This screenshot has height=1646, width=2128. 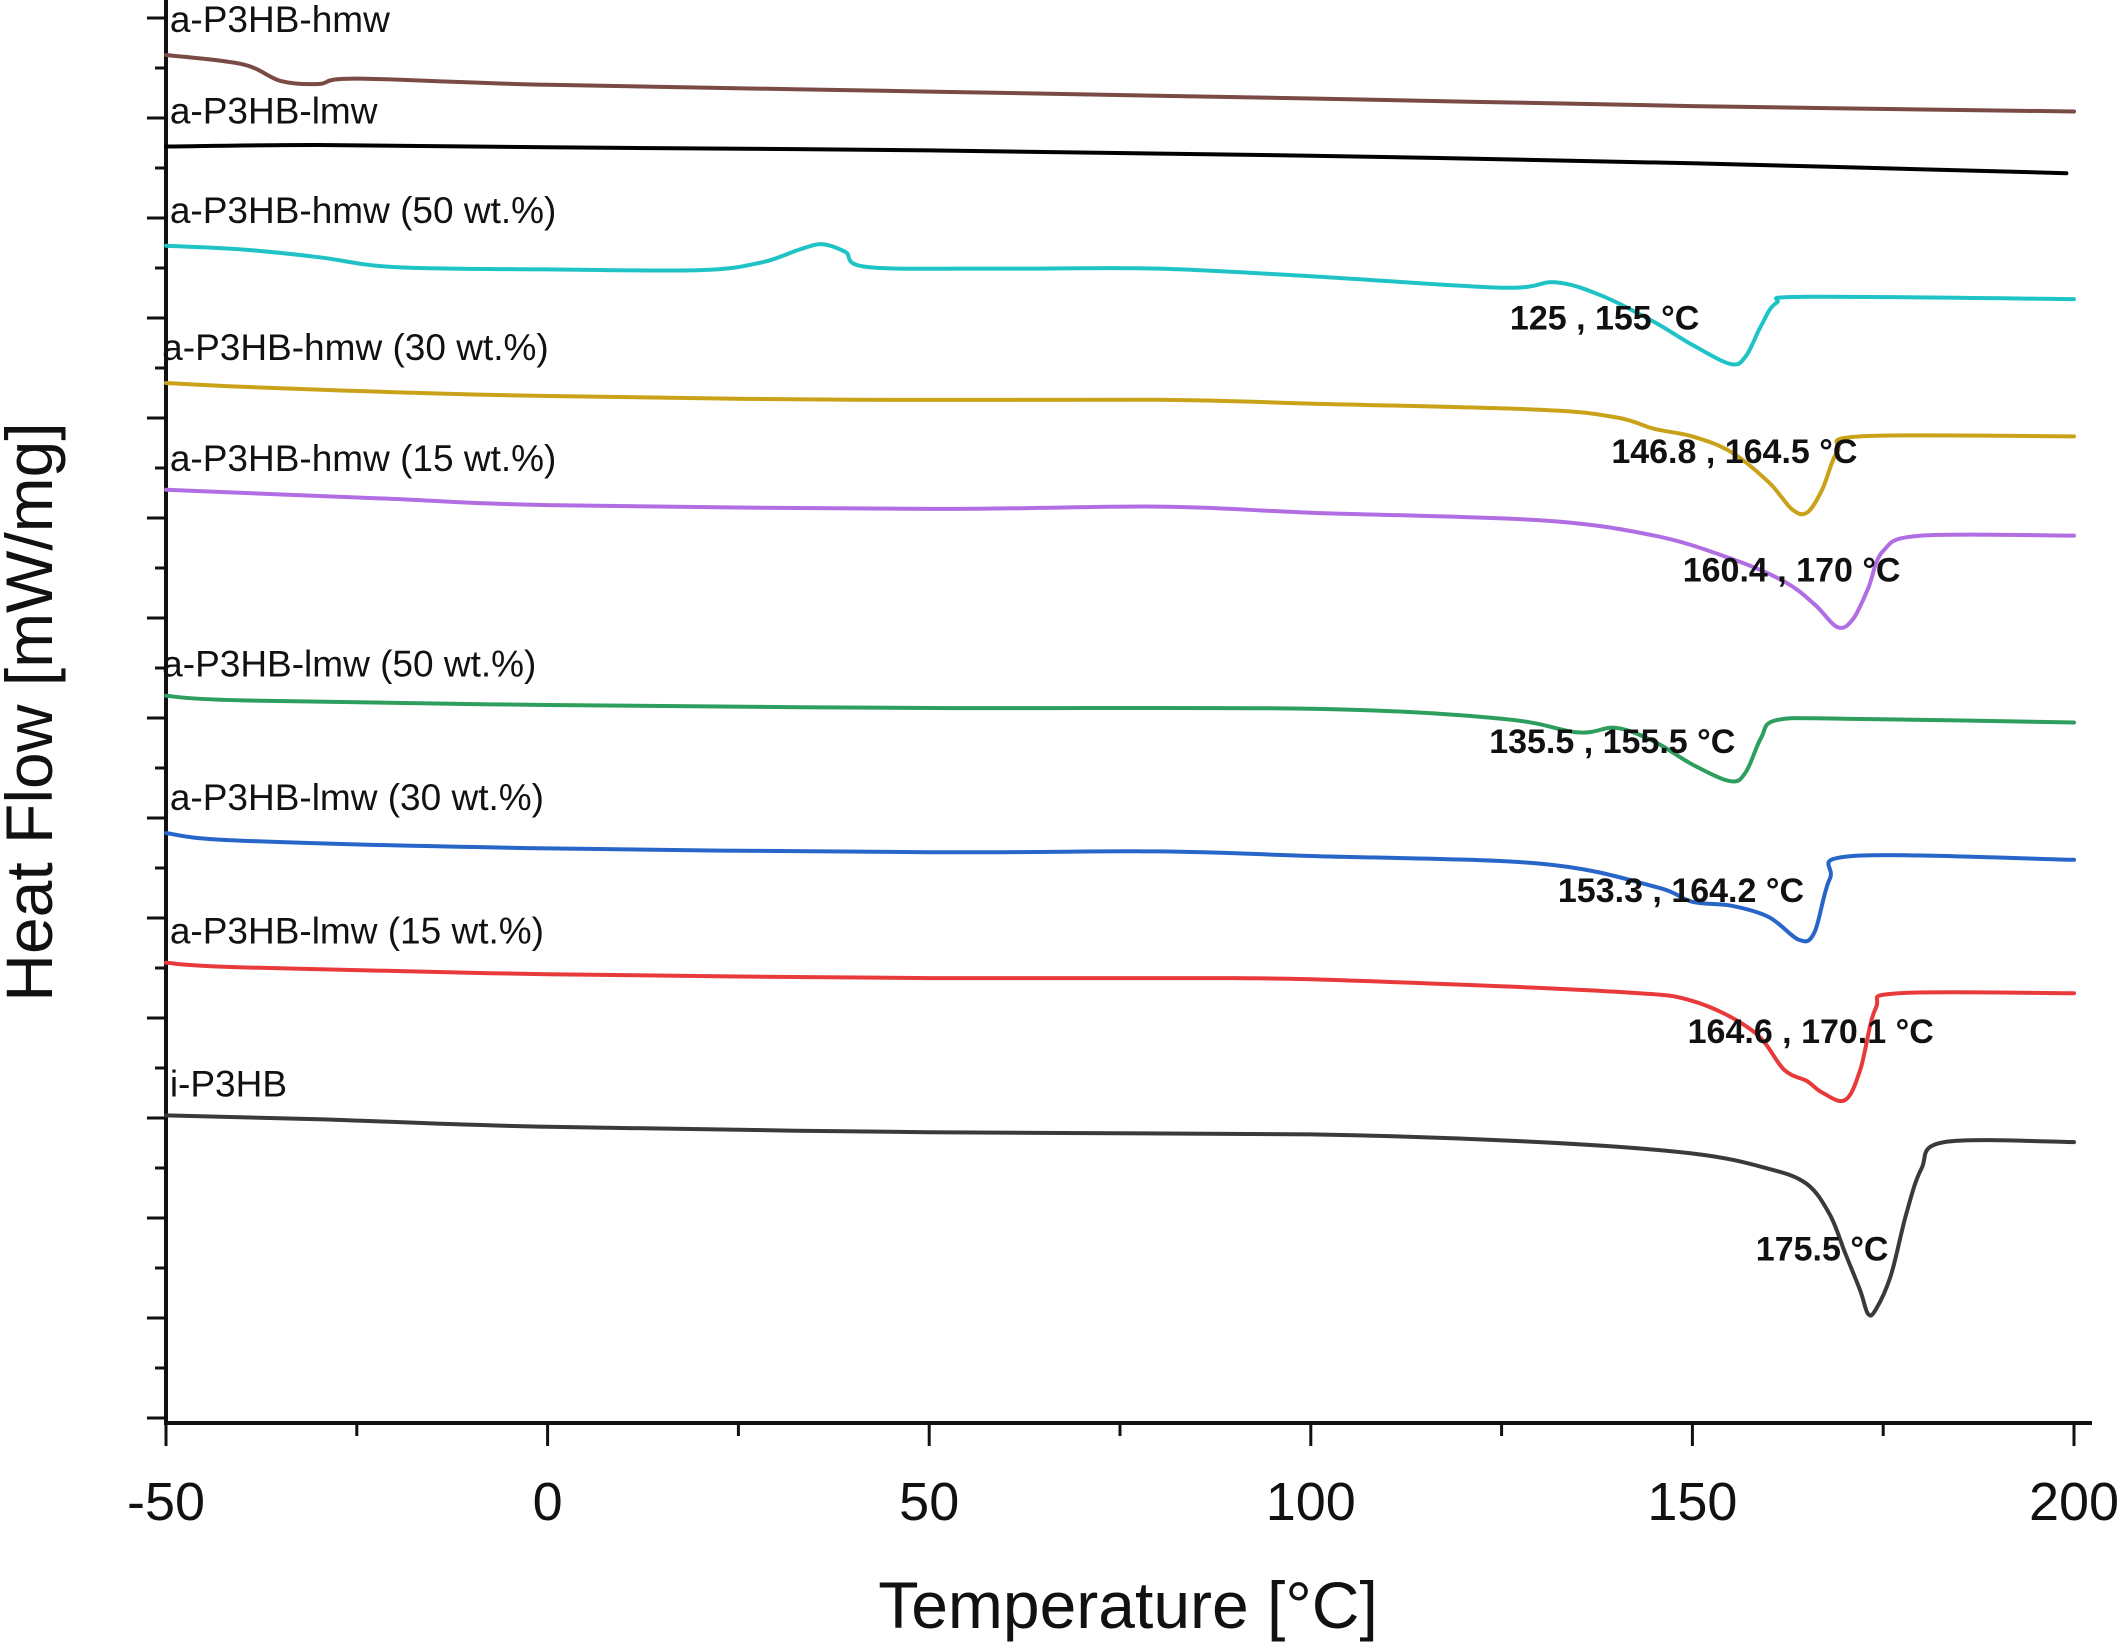 I want to click on x-tick-label: 0, so click(x=548, y=1502).